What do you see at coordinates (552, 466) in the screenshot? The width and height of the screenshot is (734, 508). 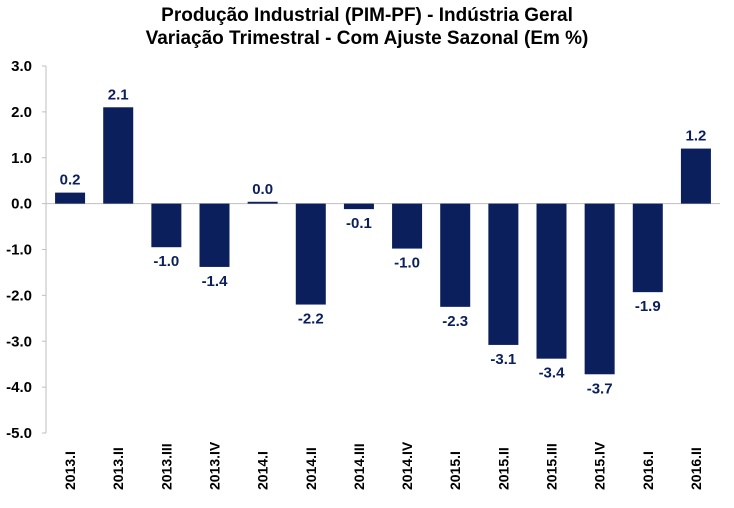 I see `x-category-label: 2015.III` at bounding box center [552, 466].